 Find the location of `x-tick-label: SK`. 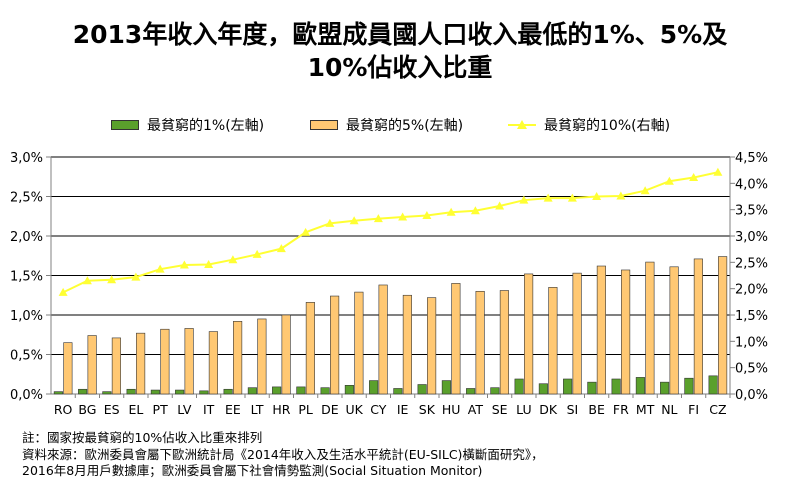

x-tick-label: SK is located at coordinates (427, 409).